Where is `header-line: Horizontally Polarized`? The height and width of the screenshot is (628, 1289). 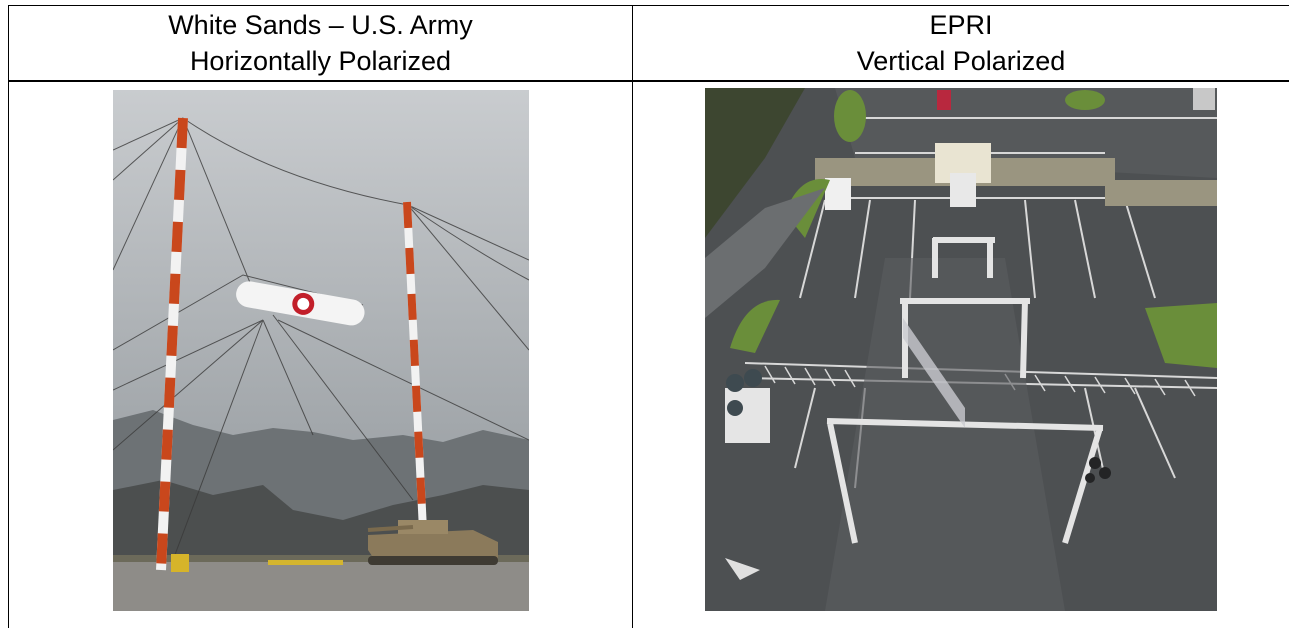
header-line: Horizontally Polarized is located at coordinates (320, 61).